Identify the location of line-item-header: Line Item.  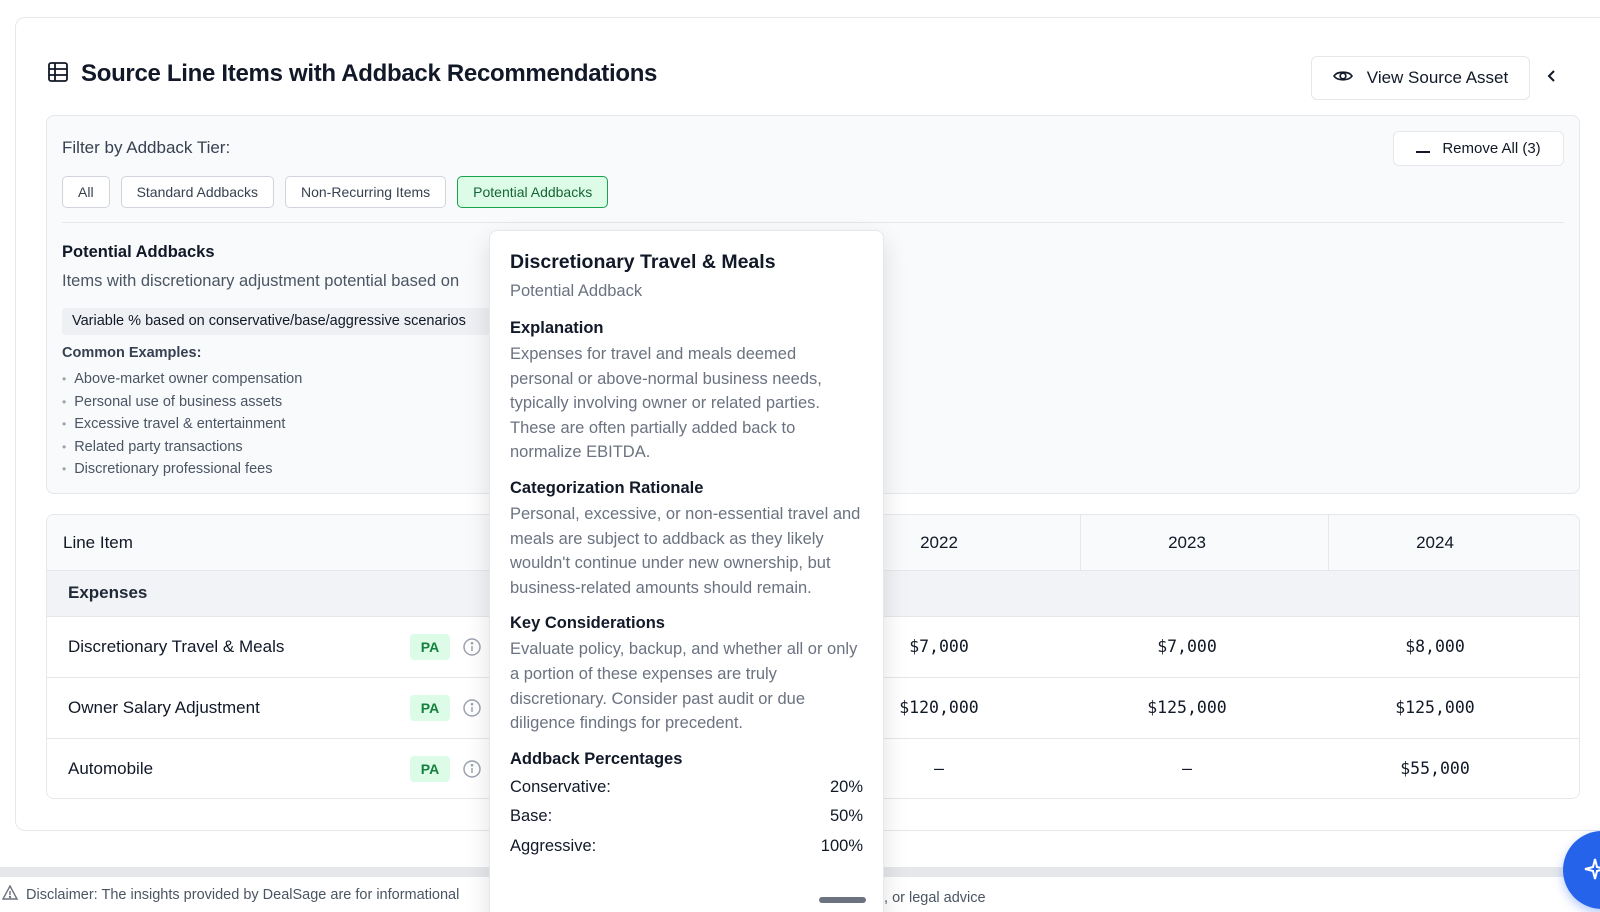
(98, 542).